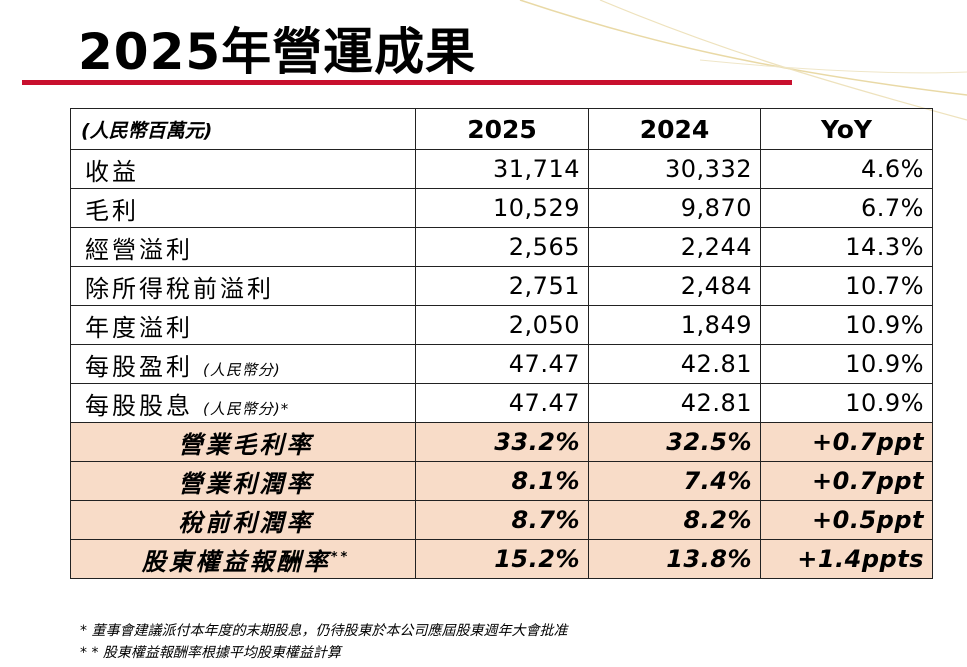  I want to click on ratio-2024: 32.5%, so click(674, 442).